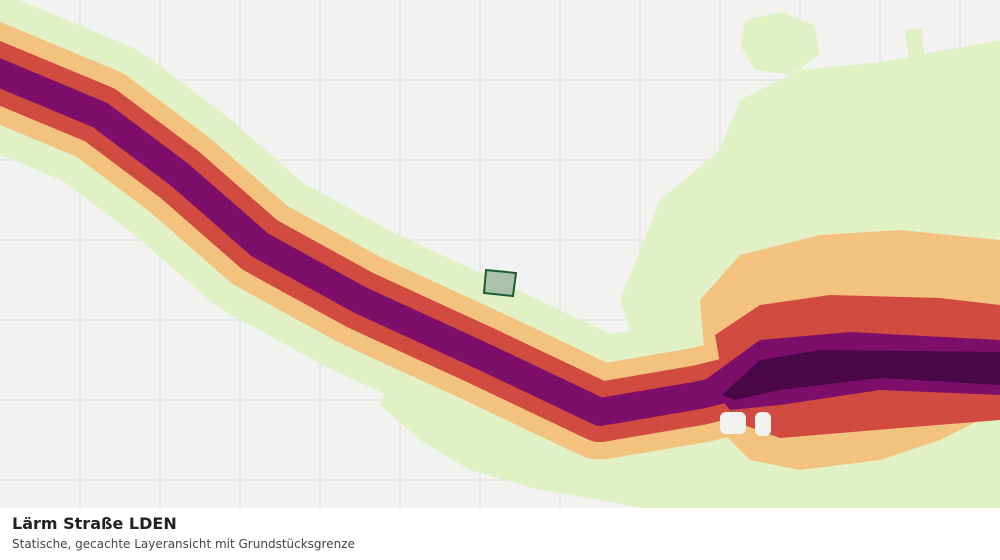 Image resolution: width=1000 pixels, height=560 pixels. Describe the element at coordinates (94, 523) in the screenshot. I see `layer-title: Lärm Straße LDEN` at that location.